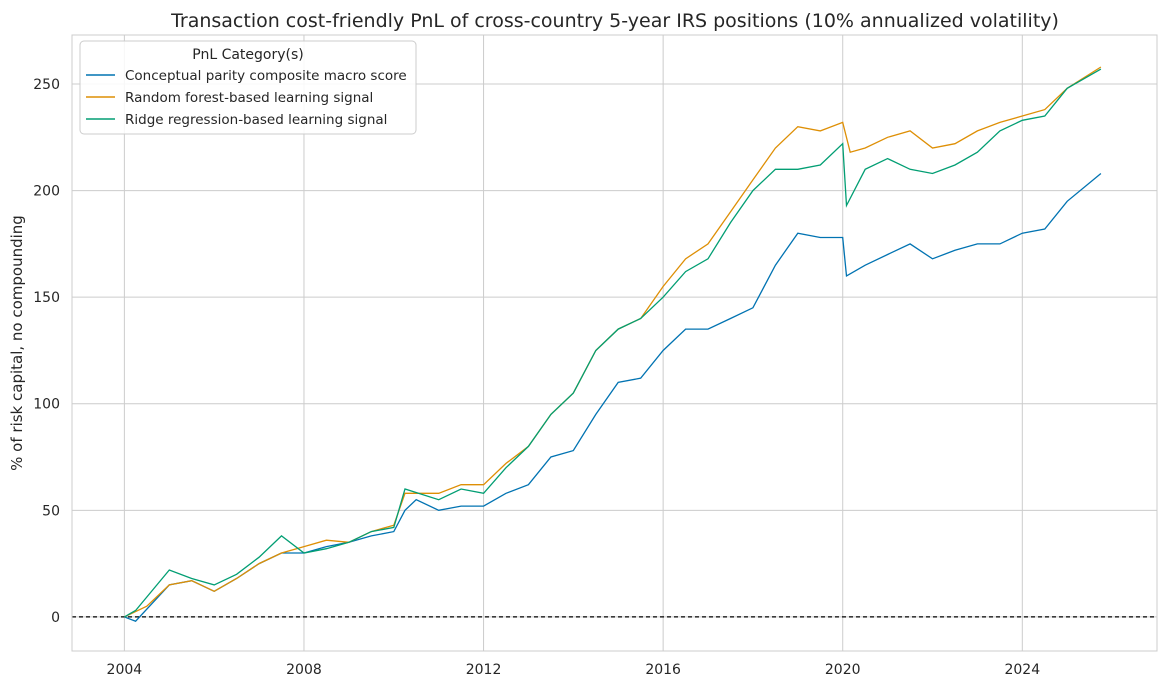  I want to click on x-tick-label: 2020, so click(843, 670).